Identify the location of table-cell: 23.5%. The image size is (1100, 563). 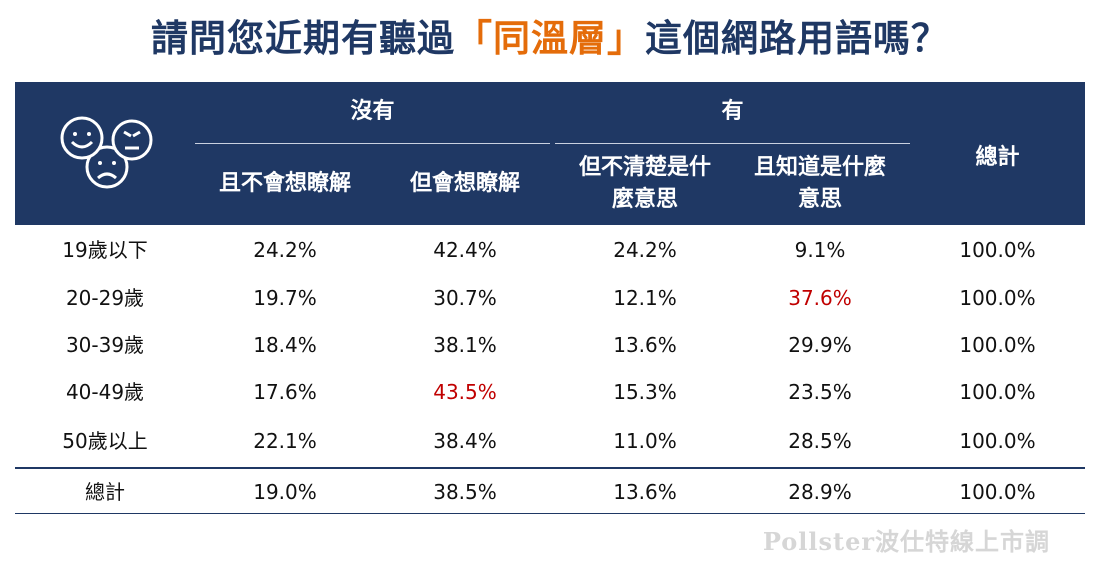
(820, 392).